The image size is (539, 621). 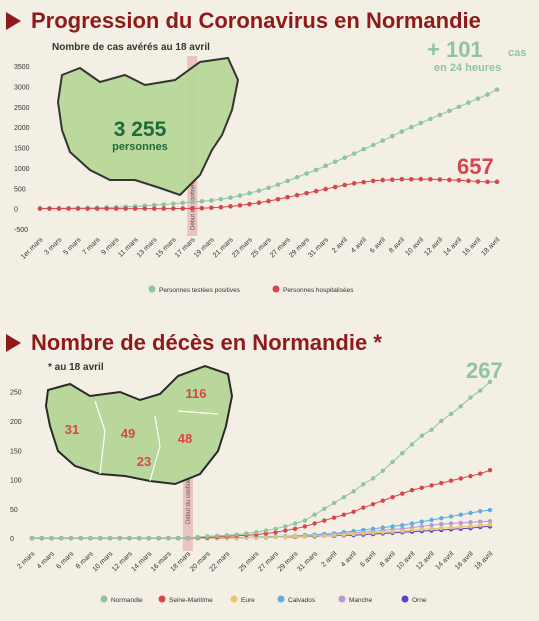 I want to click on confinement-band, so click(x=187, y=503).